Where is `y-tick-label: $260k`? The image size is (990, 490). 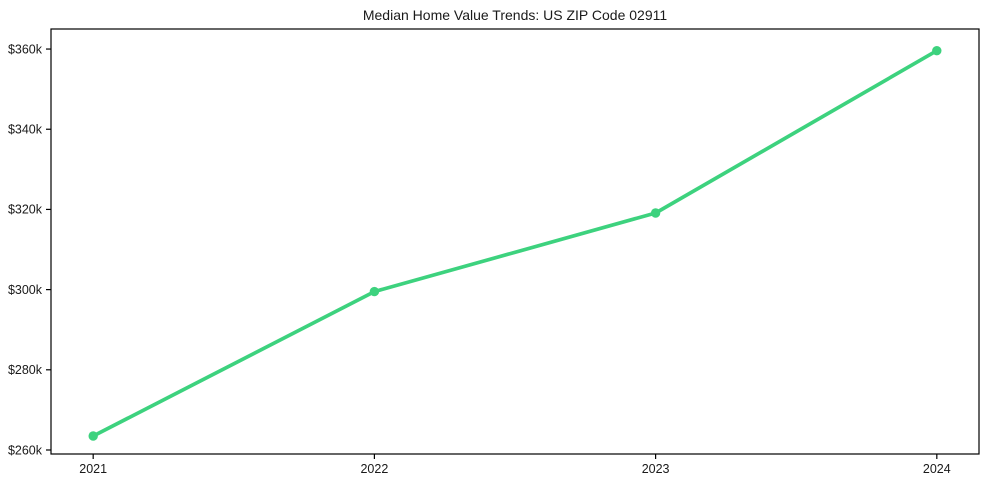 y-tick-label: $260k is located at coordinates (25, 450).